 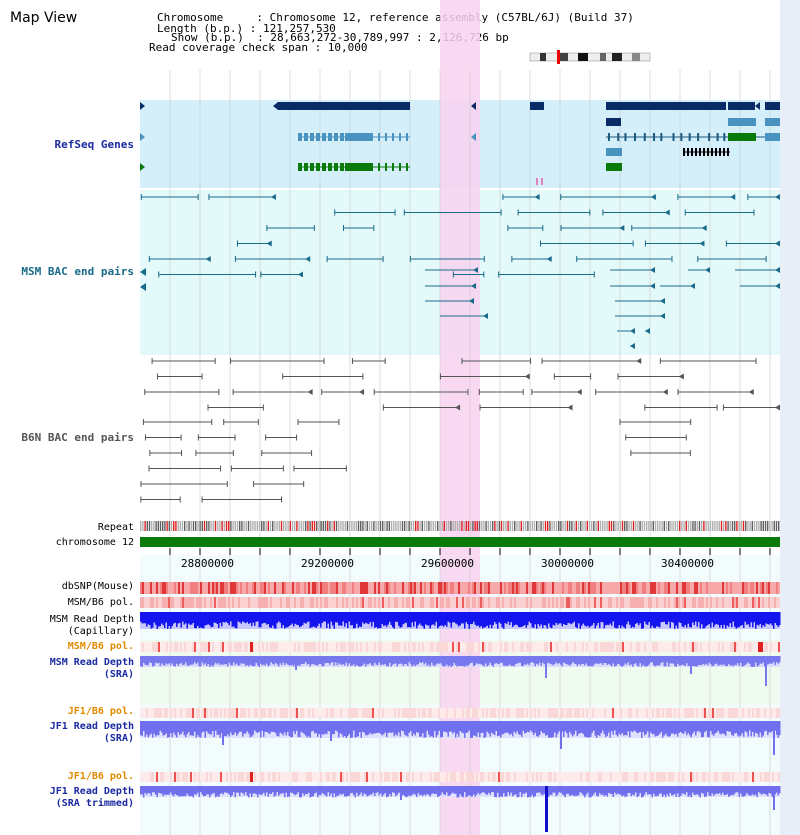 I want to click on track-label-b6n-bac: B6N BAC end pairs, so click(x=77, y=437).